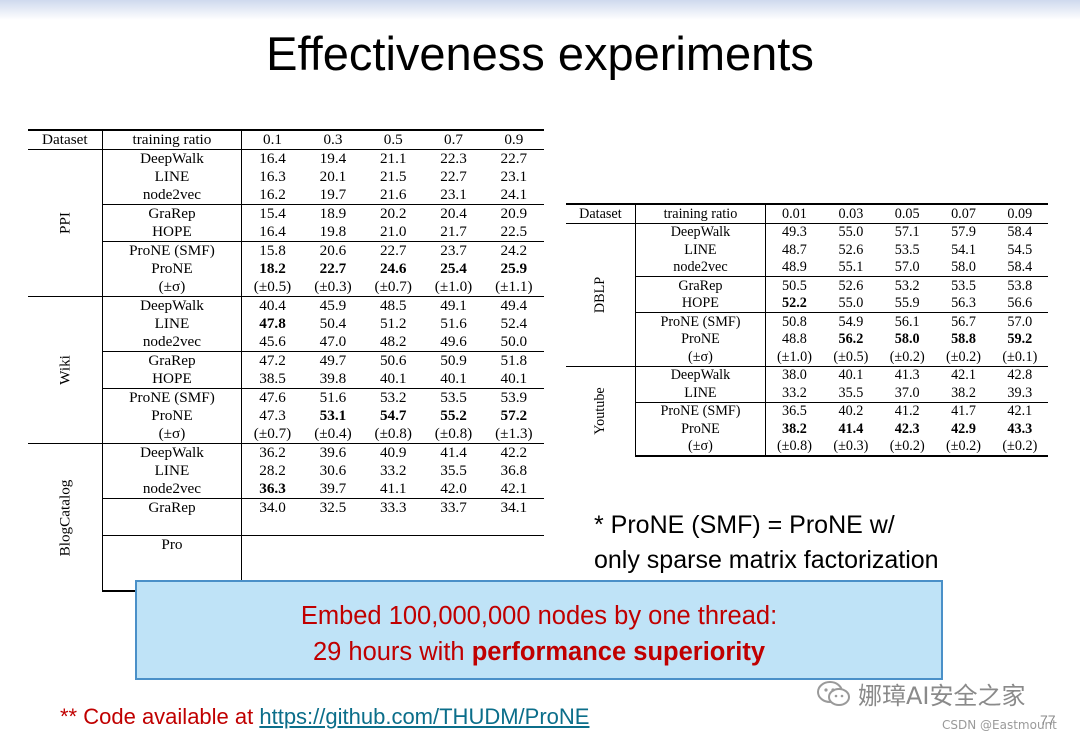 This screenshot has width=1080, height=741. Describe the element at coordinates (794, 428) in the screenshot. I see `best-value: 38.2` at that location.